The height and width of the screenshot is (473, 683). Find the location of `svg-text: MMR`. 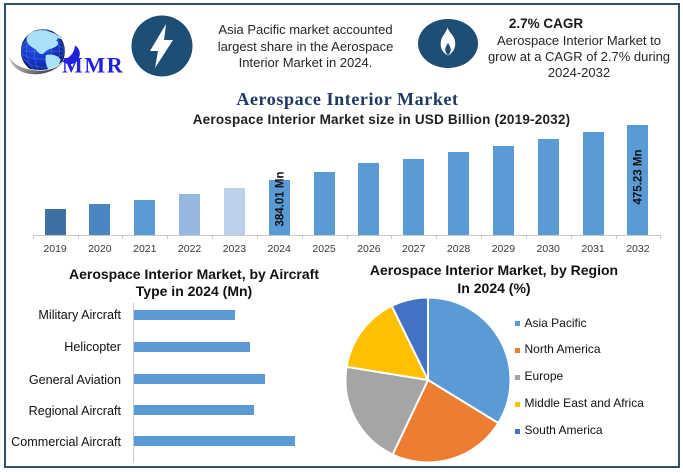

svg-text: MMR is located at coordinates (93, 65).